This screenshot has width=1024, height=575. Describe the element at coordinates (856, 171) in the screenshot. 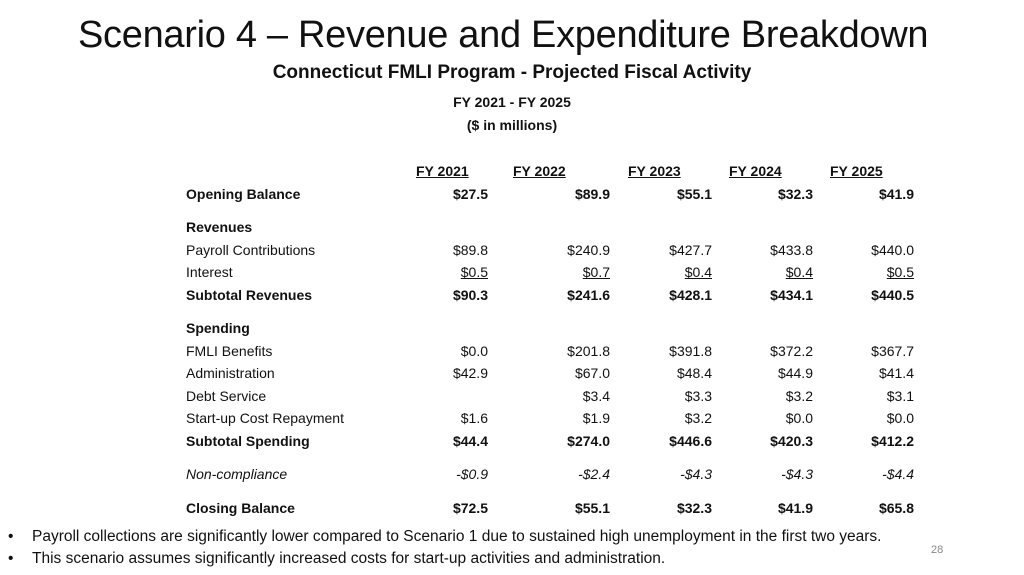

I see `header-fy2025: FY 2025` at that location.